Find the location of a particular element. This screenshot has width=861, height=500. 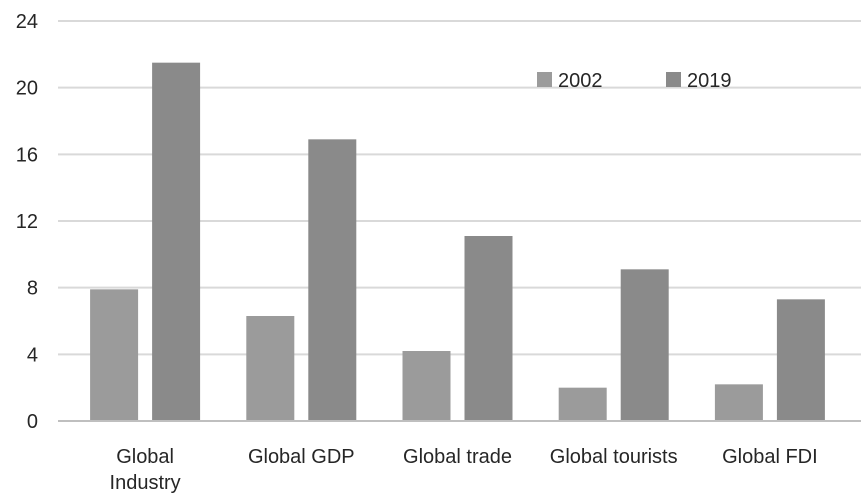

y-tick-label: 20 is located at coordinates (27, 89).